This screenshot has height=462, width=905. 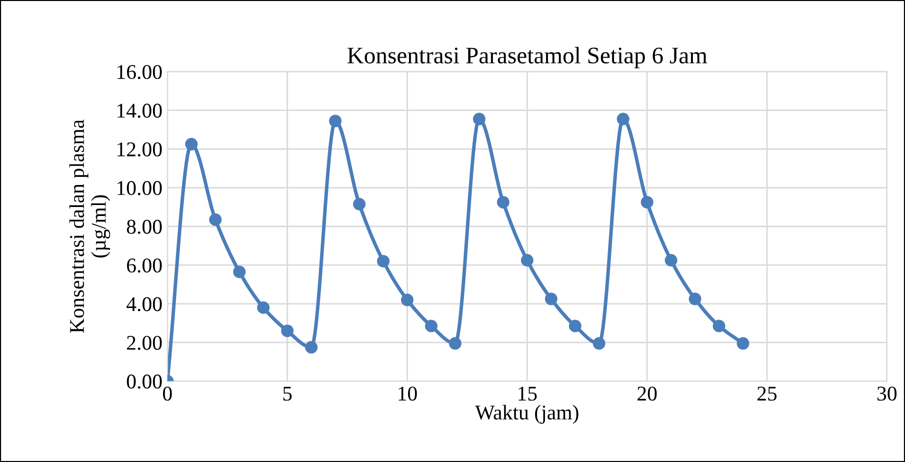 I want to click on y-tick-label: 14.00, so click(x=140, y=111).